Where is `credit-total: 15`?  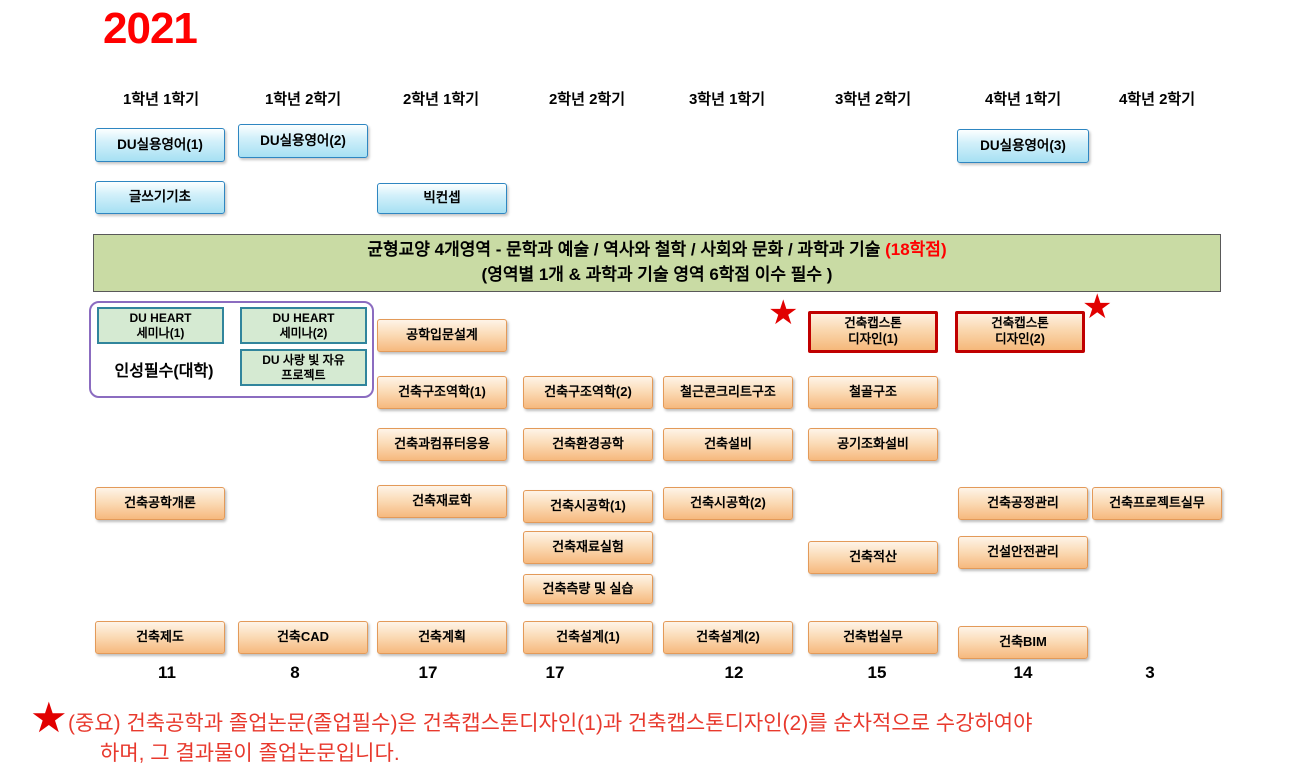
credit-total: 15 is located at coordinates (877, 672).